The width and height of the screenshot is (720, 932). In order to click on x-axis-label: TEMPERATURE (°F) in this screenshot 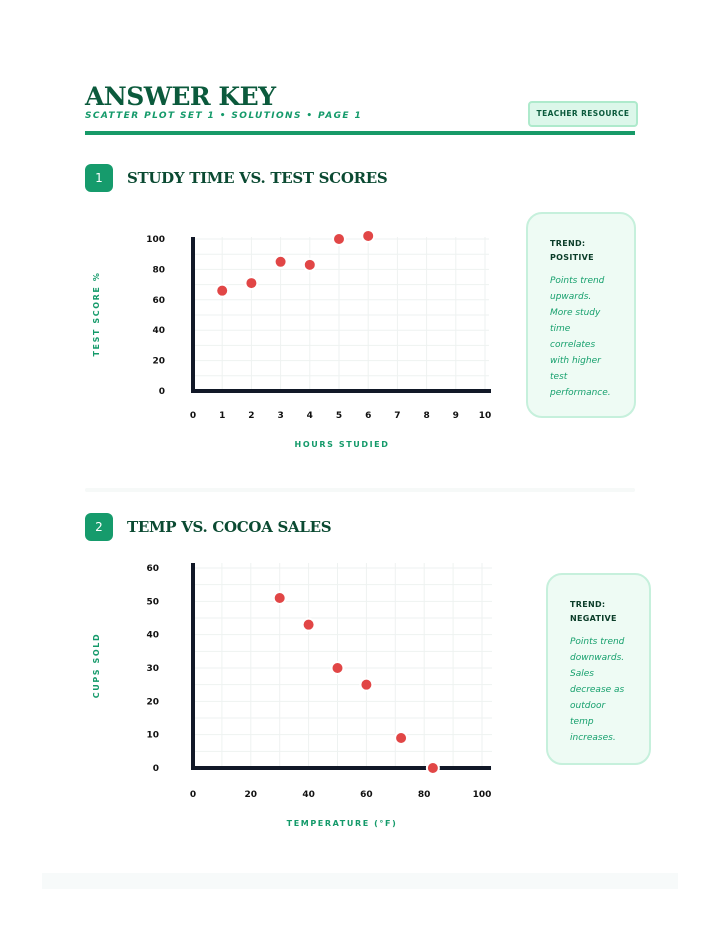, I will do `click(342, 823)`.